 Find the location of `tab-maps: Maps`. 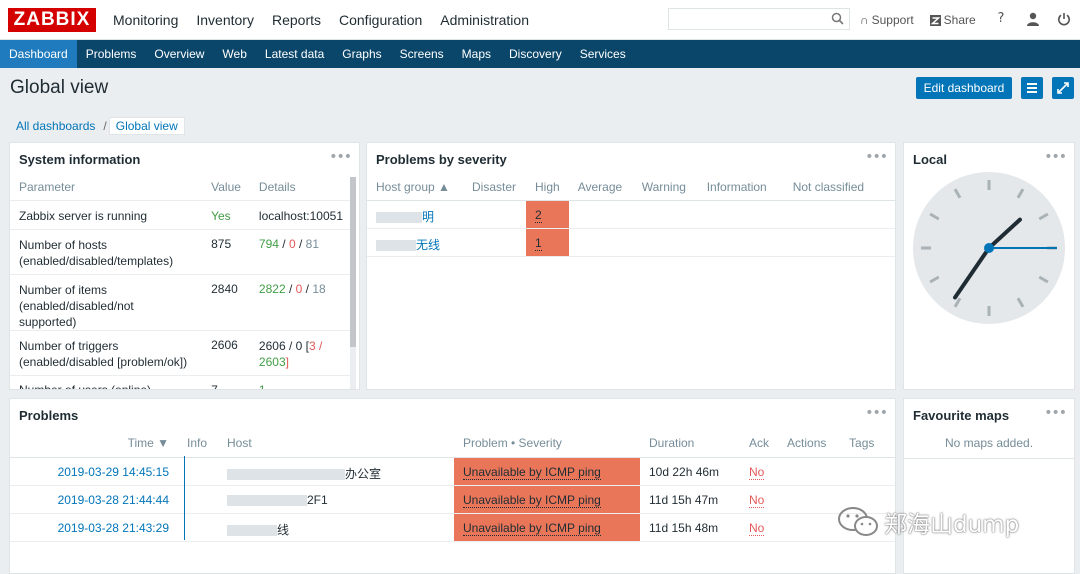

tab-maps: Maps is located at coordinates (476, 54).